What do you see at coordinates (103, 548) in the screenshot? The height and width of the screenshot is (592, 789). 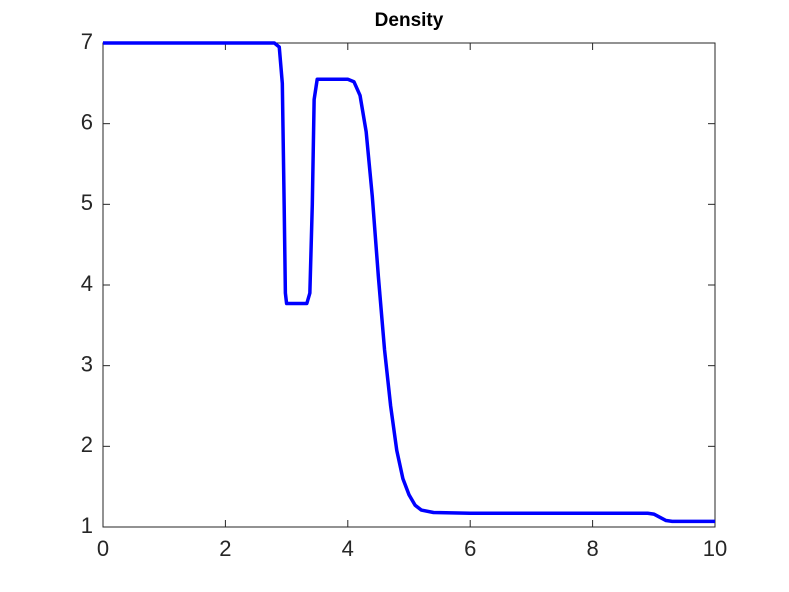 I see `x-tick-label: 0` at bounding box center [103, 548].